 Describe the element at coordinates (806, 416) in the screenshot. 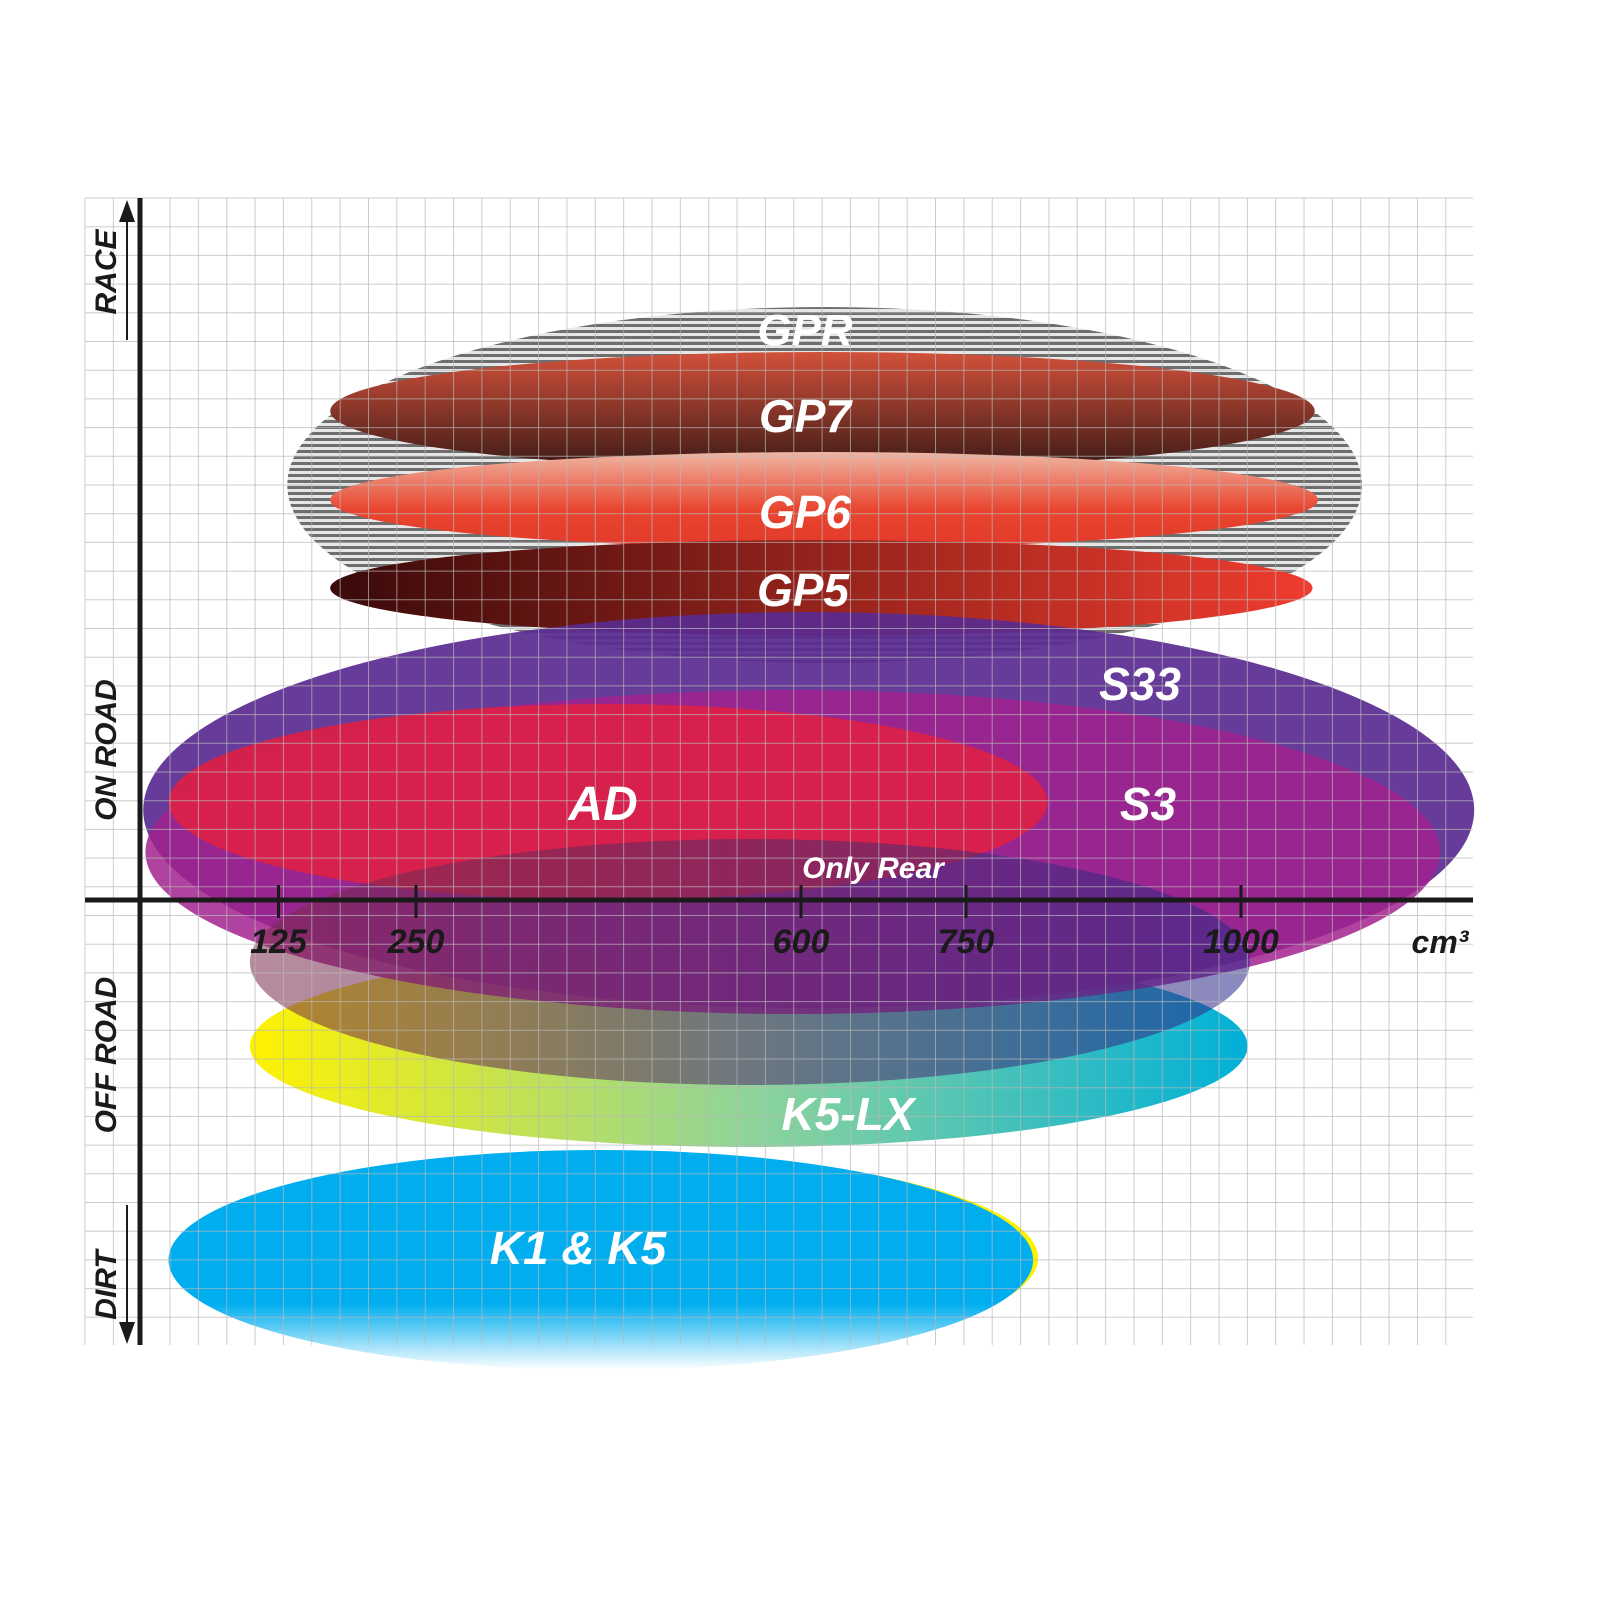

I see `label-gp7: GP7` at that location.